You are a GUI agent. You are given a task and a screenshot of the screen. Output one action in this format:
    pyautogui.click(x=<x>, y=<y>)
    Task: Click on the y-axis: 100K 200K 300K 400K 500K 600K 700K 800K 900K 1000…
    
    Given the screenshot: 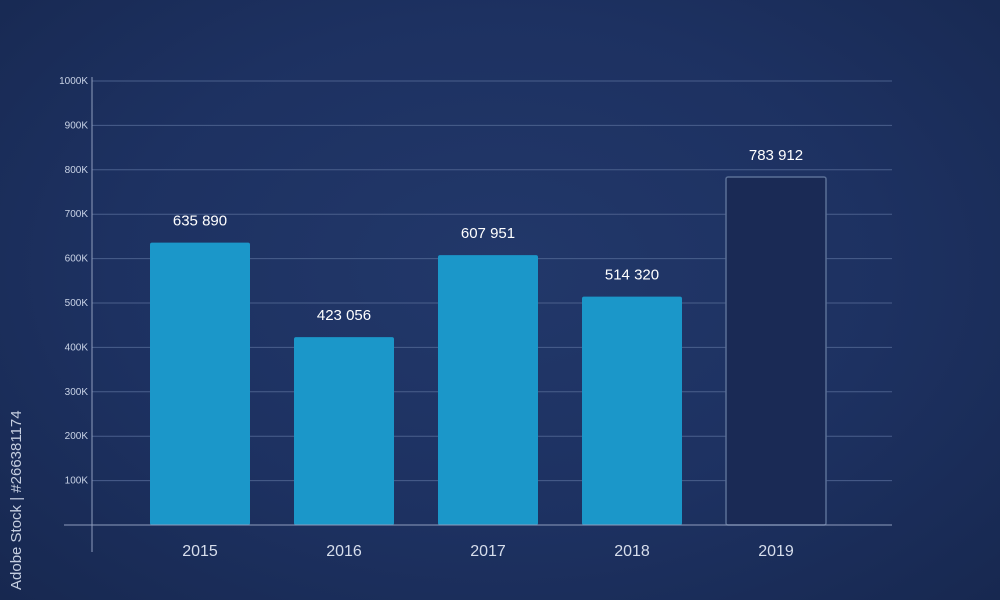 What is the action you would take?
    pyautogui.click(x=76, y=314)
    